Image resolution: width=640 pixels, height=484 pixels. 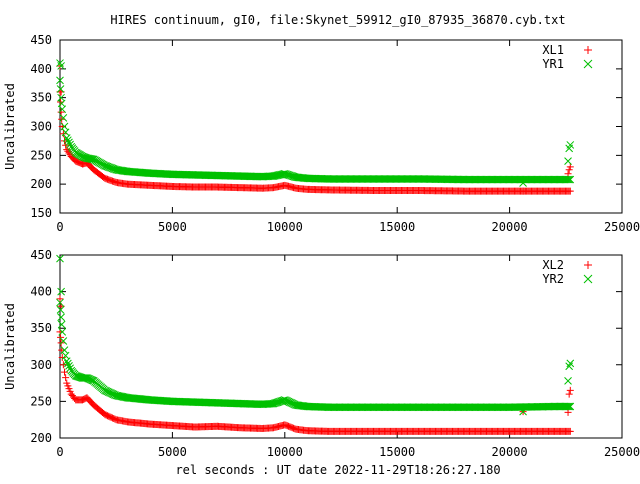 I want to click on legend-marker-YR2, so click(x=588, y=279).